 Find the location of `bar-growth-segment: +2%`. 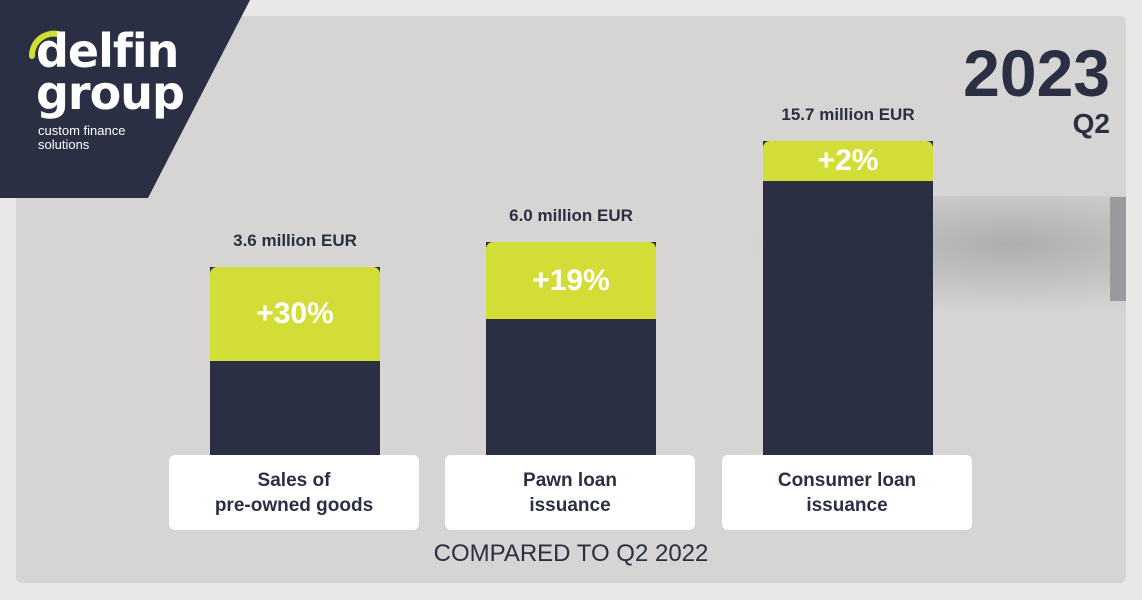

bar-growth-segment: +2% is located at coordinates (848, 161).